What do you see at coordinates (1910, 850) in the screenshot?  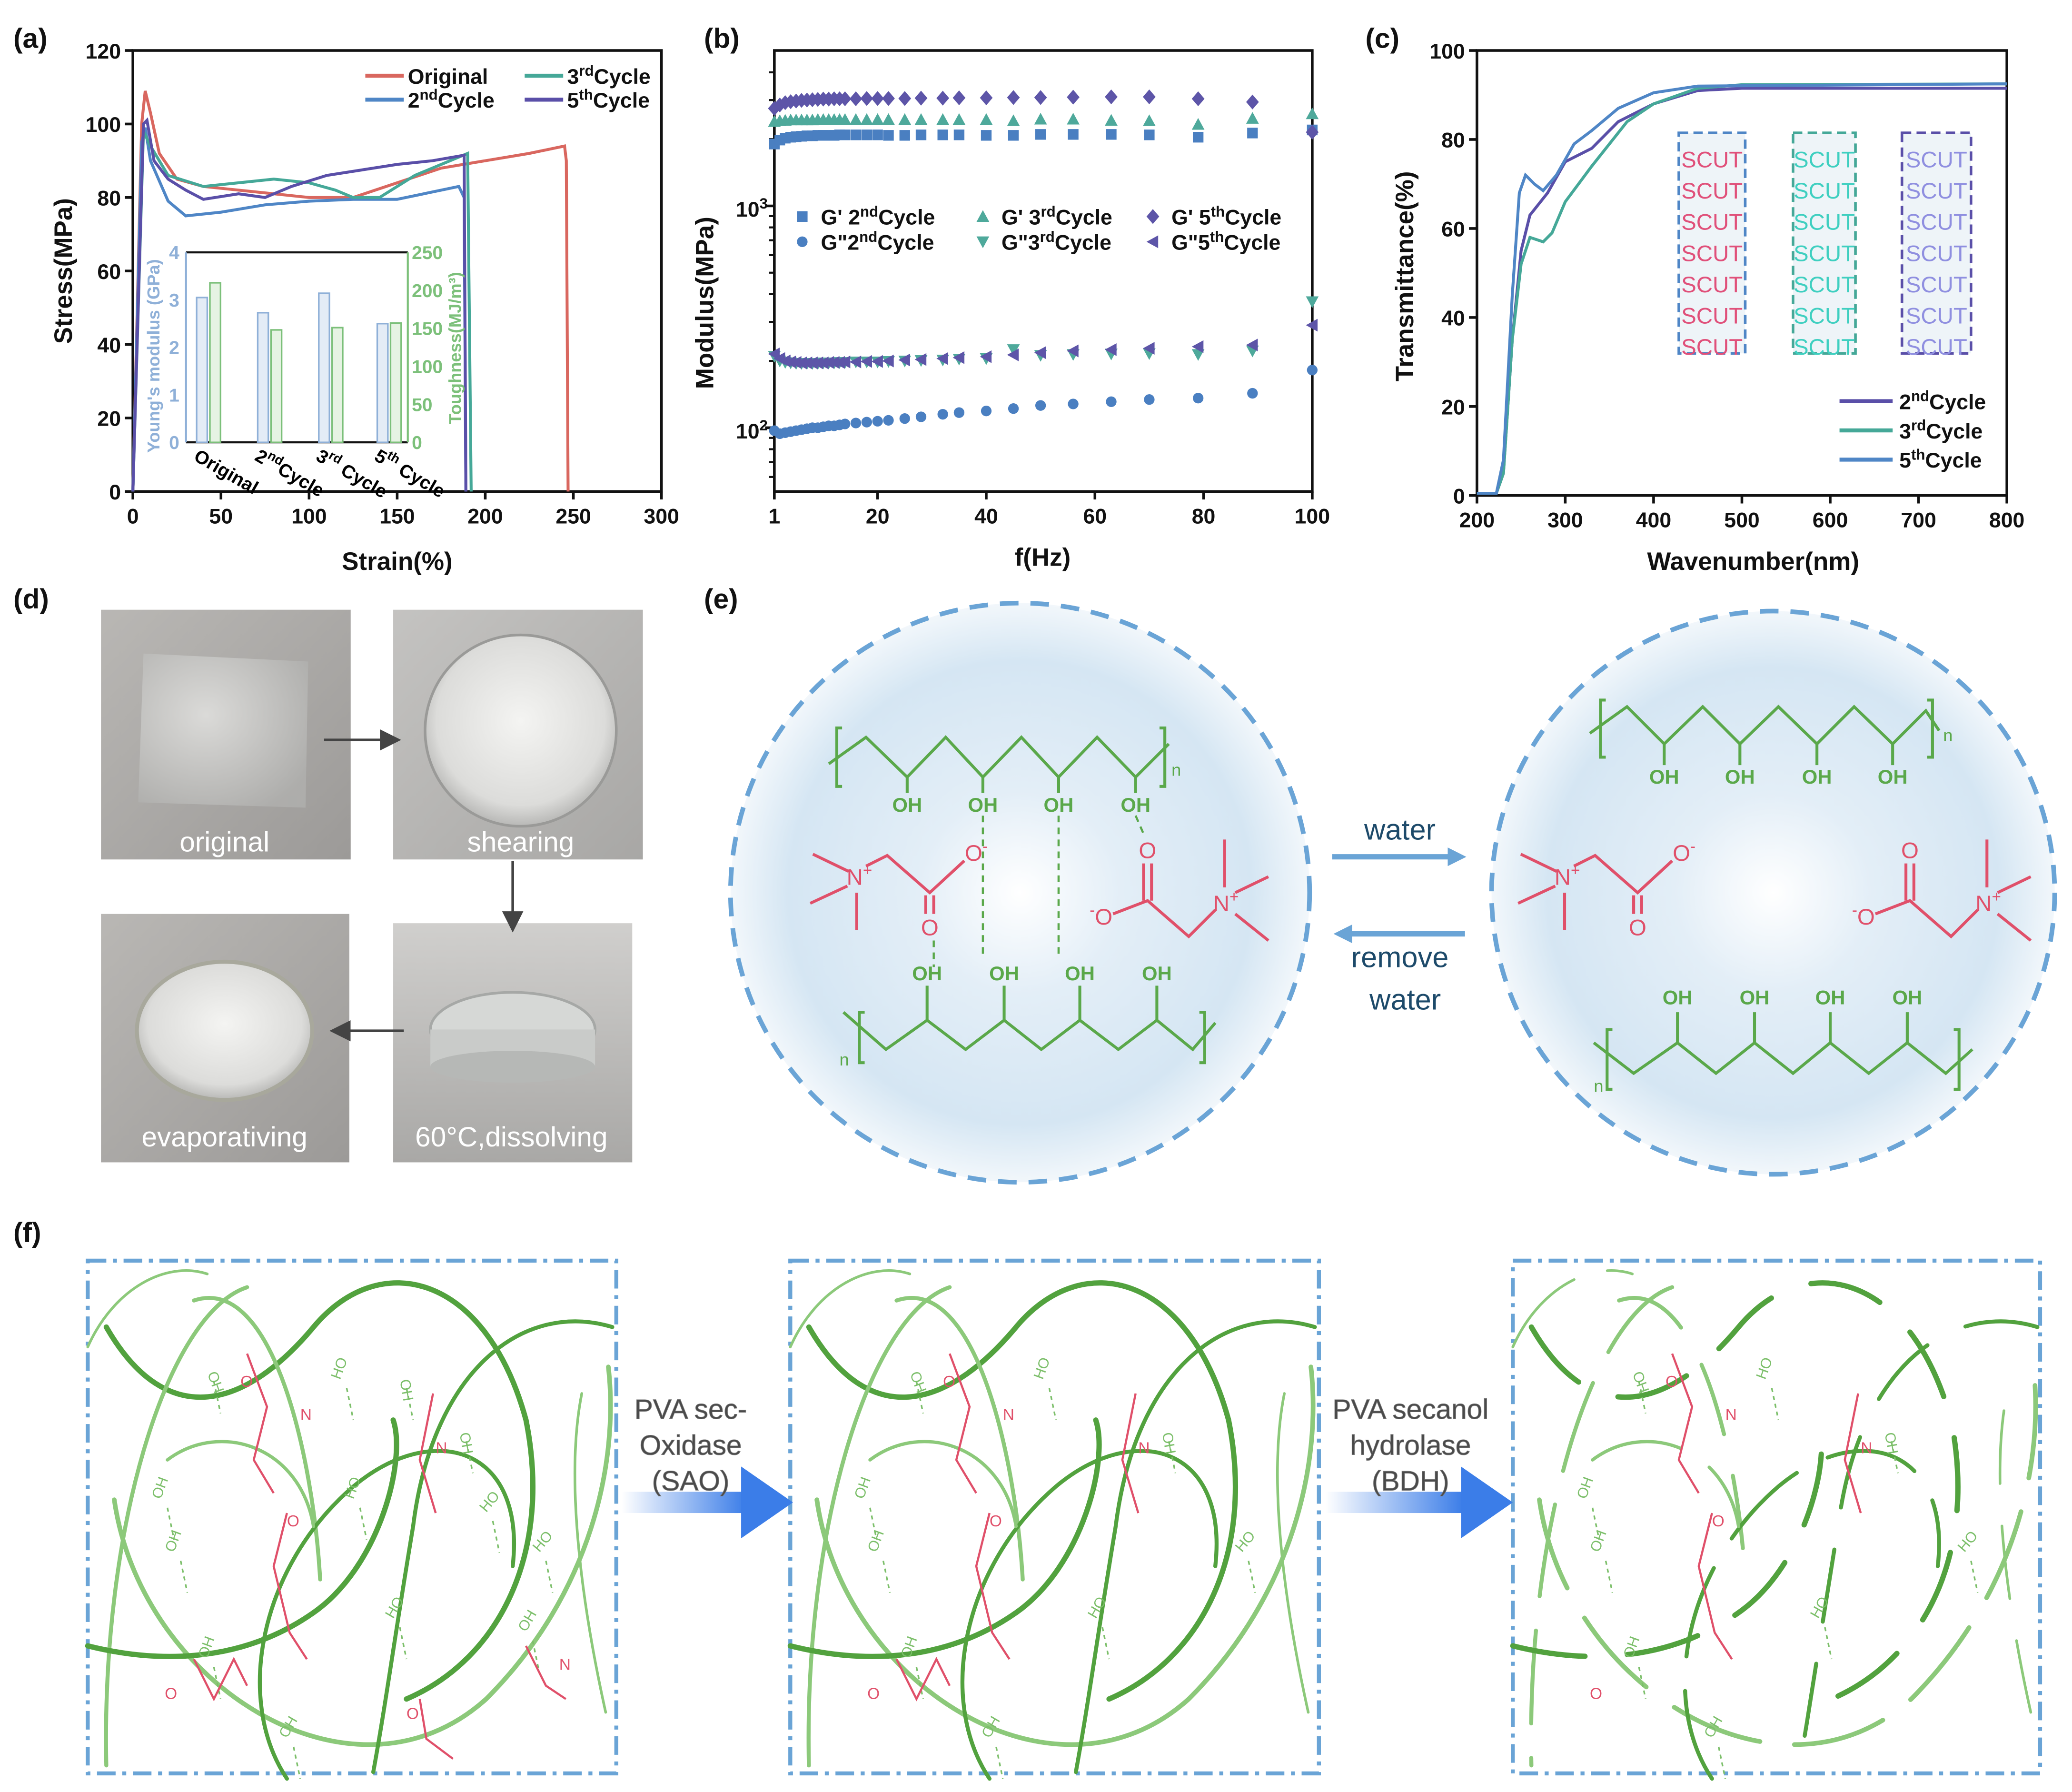 I see `atom-symbol: O` at bounding box center [1910, 850].